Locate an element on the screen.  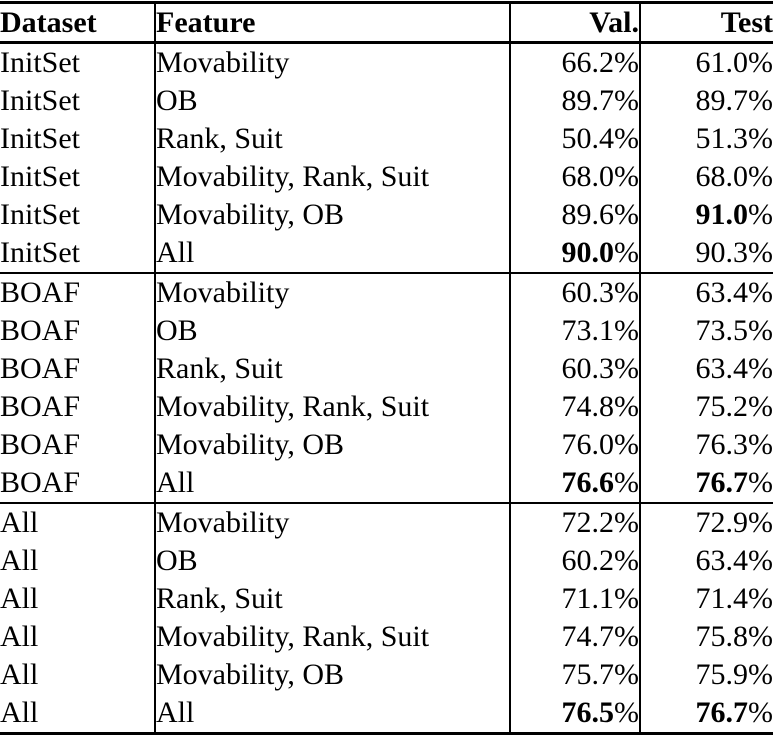
table-row: All OB 60.2% 63.4% is located at coordinates (386, 561).